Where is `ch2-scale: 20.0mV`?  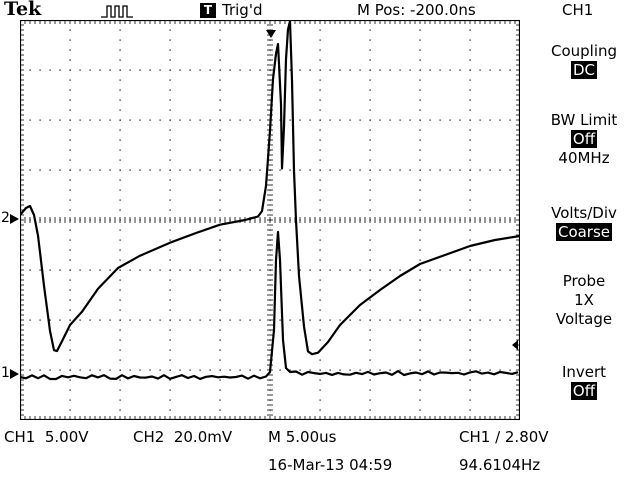
ch2-scale: 20.0mV is located at coordinates (203, 437).